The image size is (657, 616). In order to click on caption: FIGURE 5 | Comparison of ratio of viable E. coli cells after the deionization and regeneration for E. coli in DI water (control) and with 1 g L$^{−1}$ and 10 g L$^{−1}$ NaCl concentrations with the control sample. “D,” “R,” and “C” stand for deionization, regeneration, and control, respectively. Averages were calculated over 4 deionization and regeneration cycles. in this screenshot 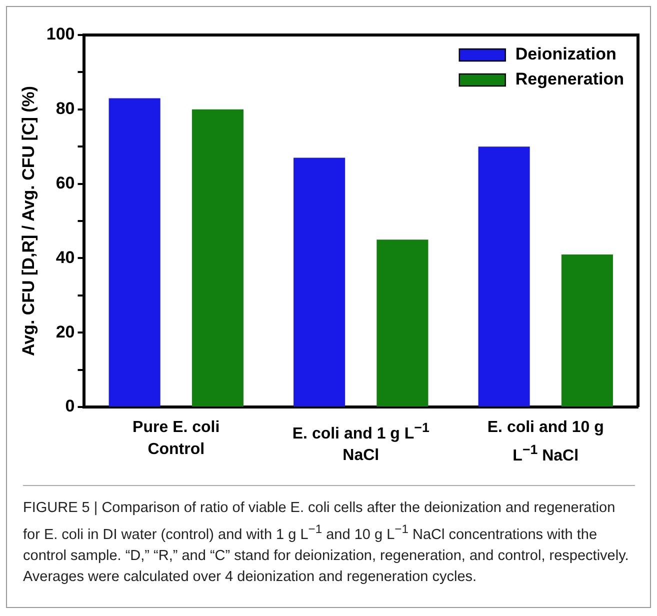, I will do `click(326, 543)`.